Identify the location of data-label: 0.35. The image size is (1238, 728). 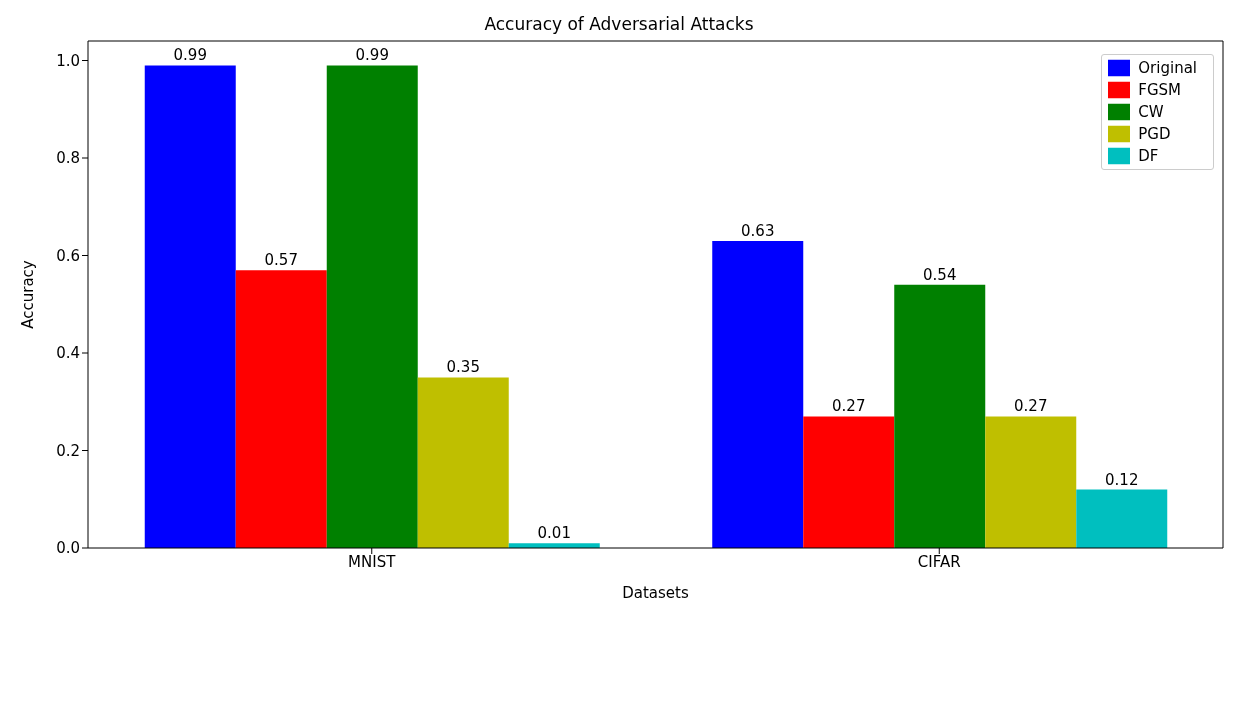
(463, 367).